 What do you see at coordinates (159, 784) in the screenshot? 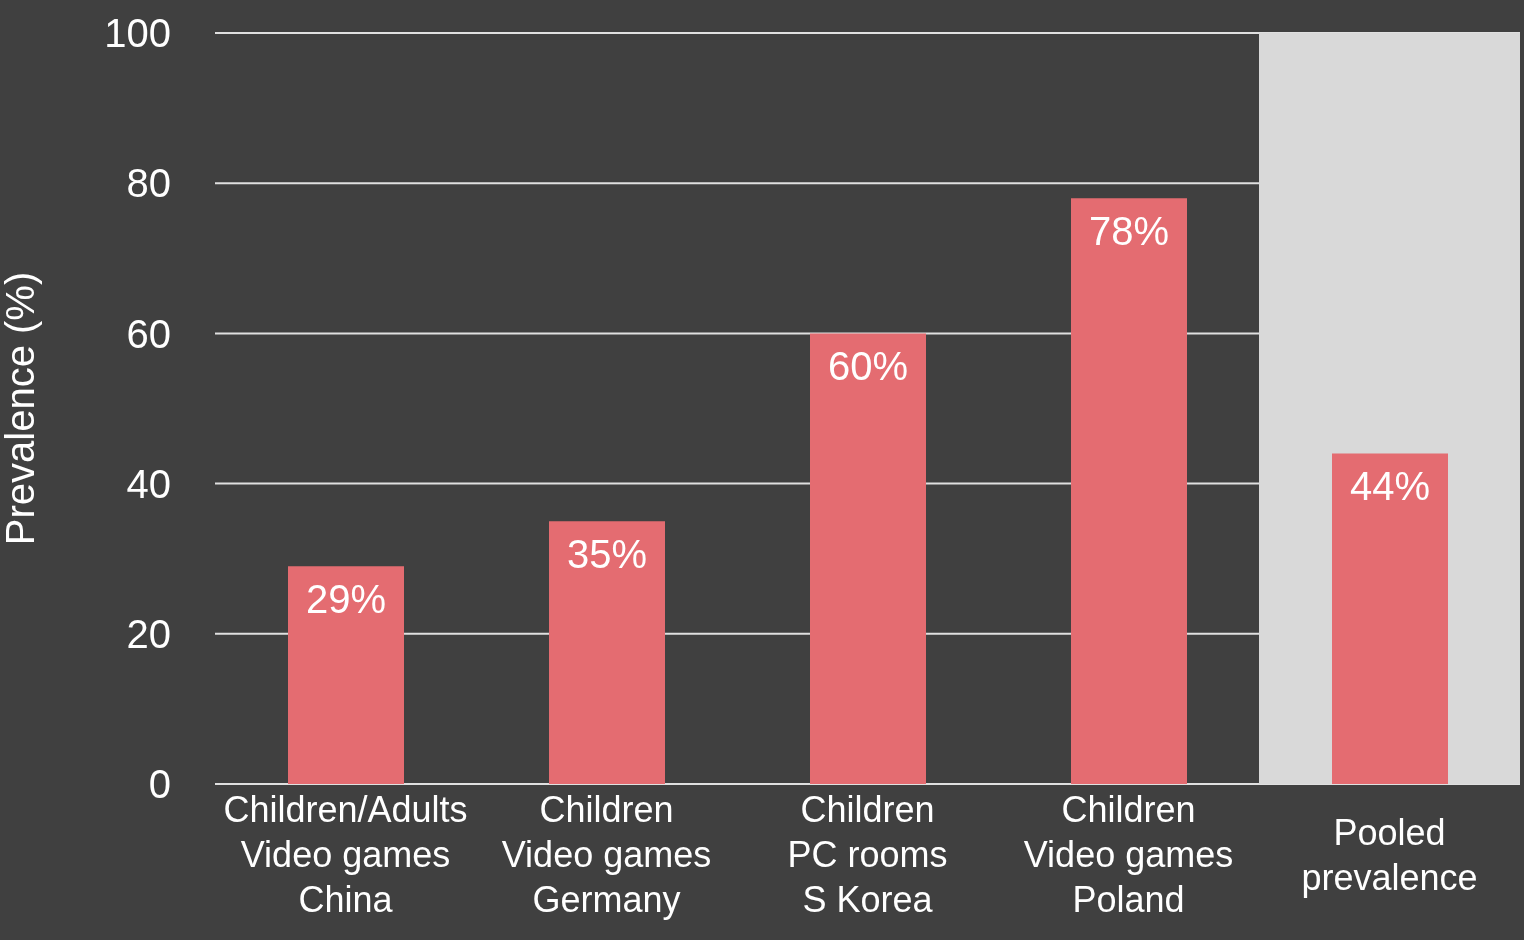
I see `y-tick-label: 0` at bounding box center [159, 784].